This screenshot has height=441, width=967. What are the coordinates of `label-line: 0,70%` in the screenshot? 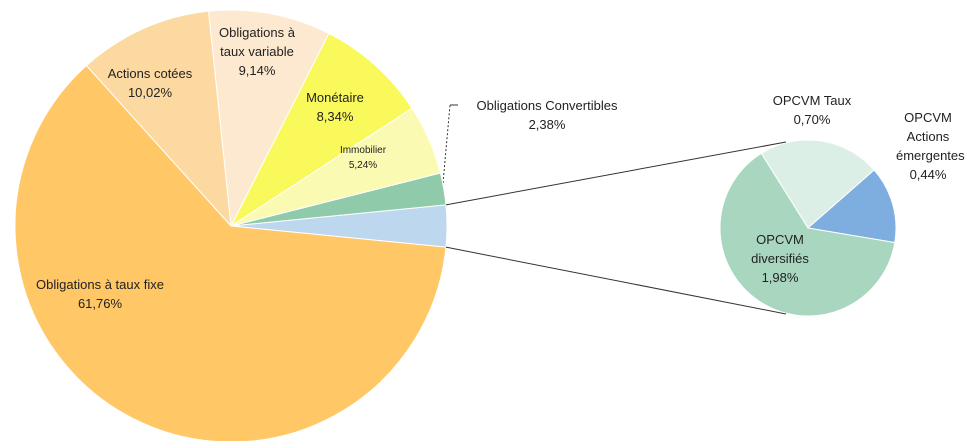 It's located at (812, 119).